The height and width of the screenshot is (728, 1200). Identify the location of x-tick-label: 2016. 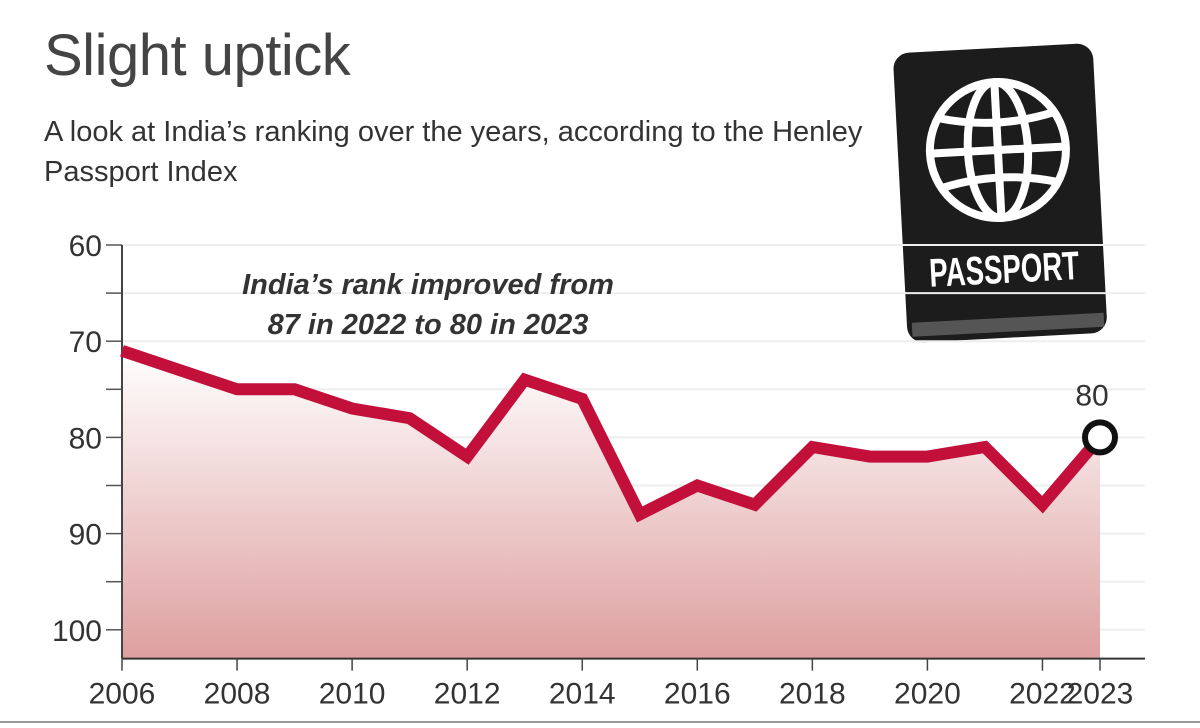
(697, 694).